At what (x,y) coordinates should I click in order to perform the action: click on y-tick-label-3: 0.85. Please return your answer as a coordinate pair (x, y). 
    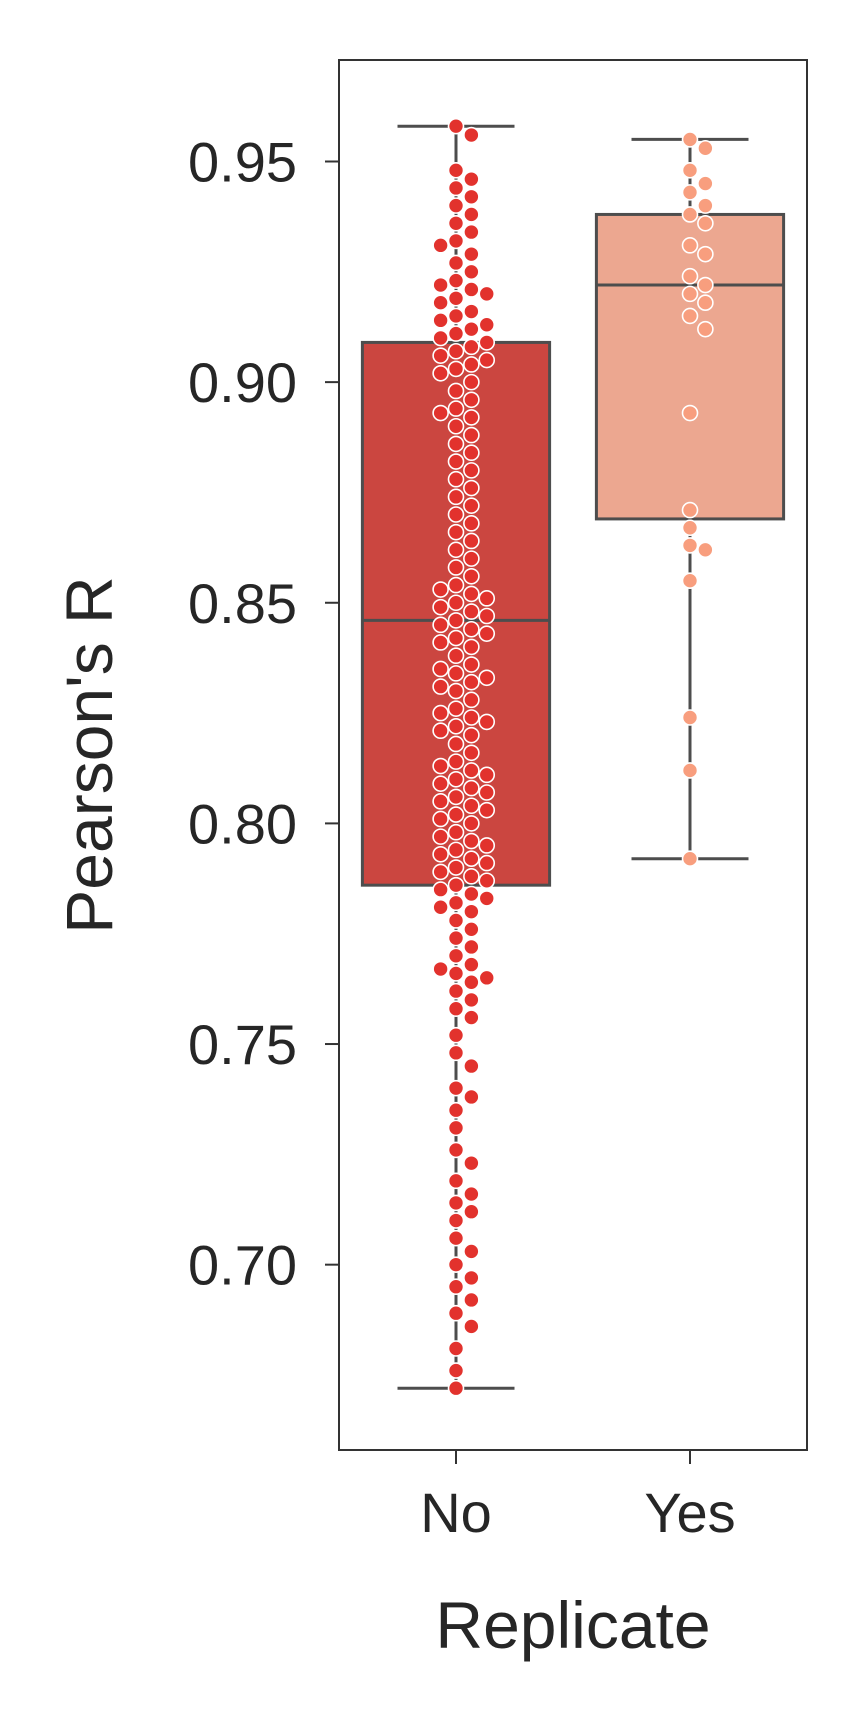
    Looking at the image, I should click on (242, 603).